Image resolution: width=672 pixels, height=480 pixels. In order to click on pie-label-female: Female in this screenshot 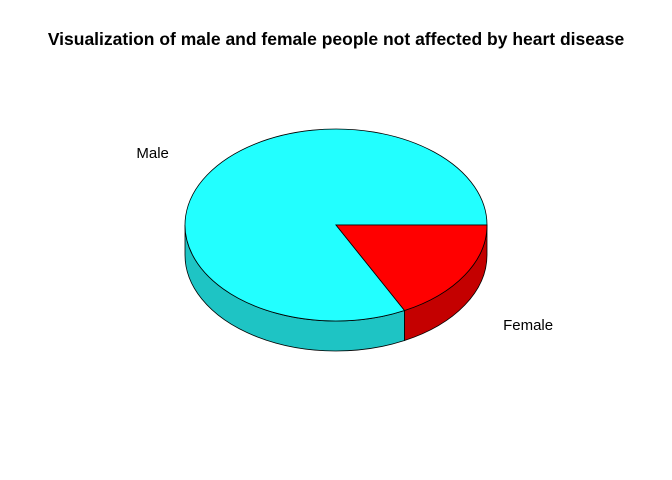, I will do `click(528, 325)`.